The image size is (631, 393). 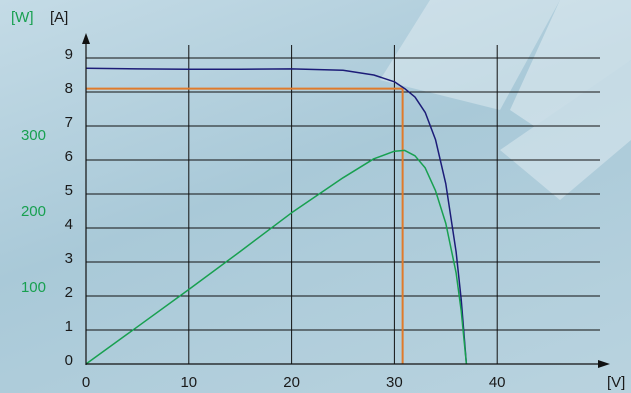 What do you see at coordinates (69, 326) in the screenshot?
I see `y-tick-label: 1` at bounding box center [69, 326].